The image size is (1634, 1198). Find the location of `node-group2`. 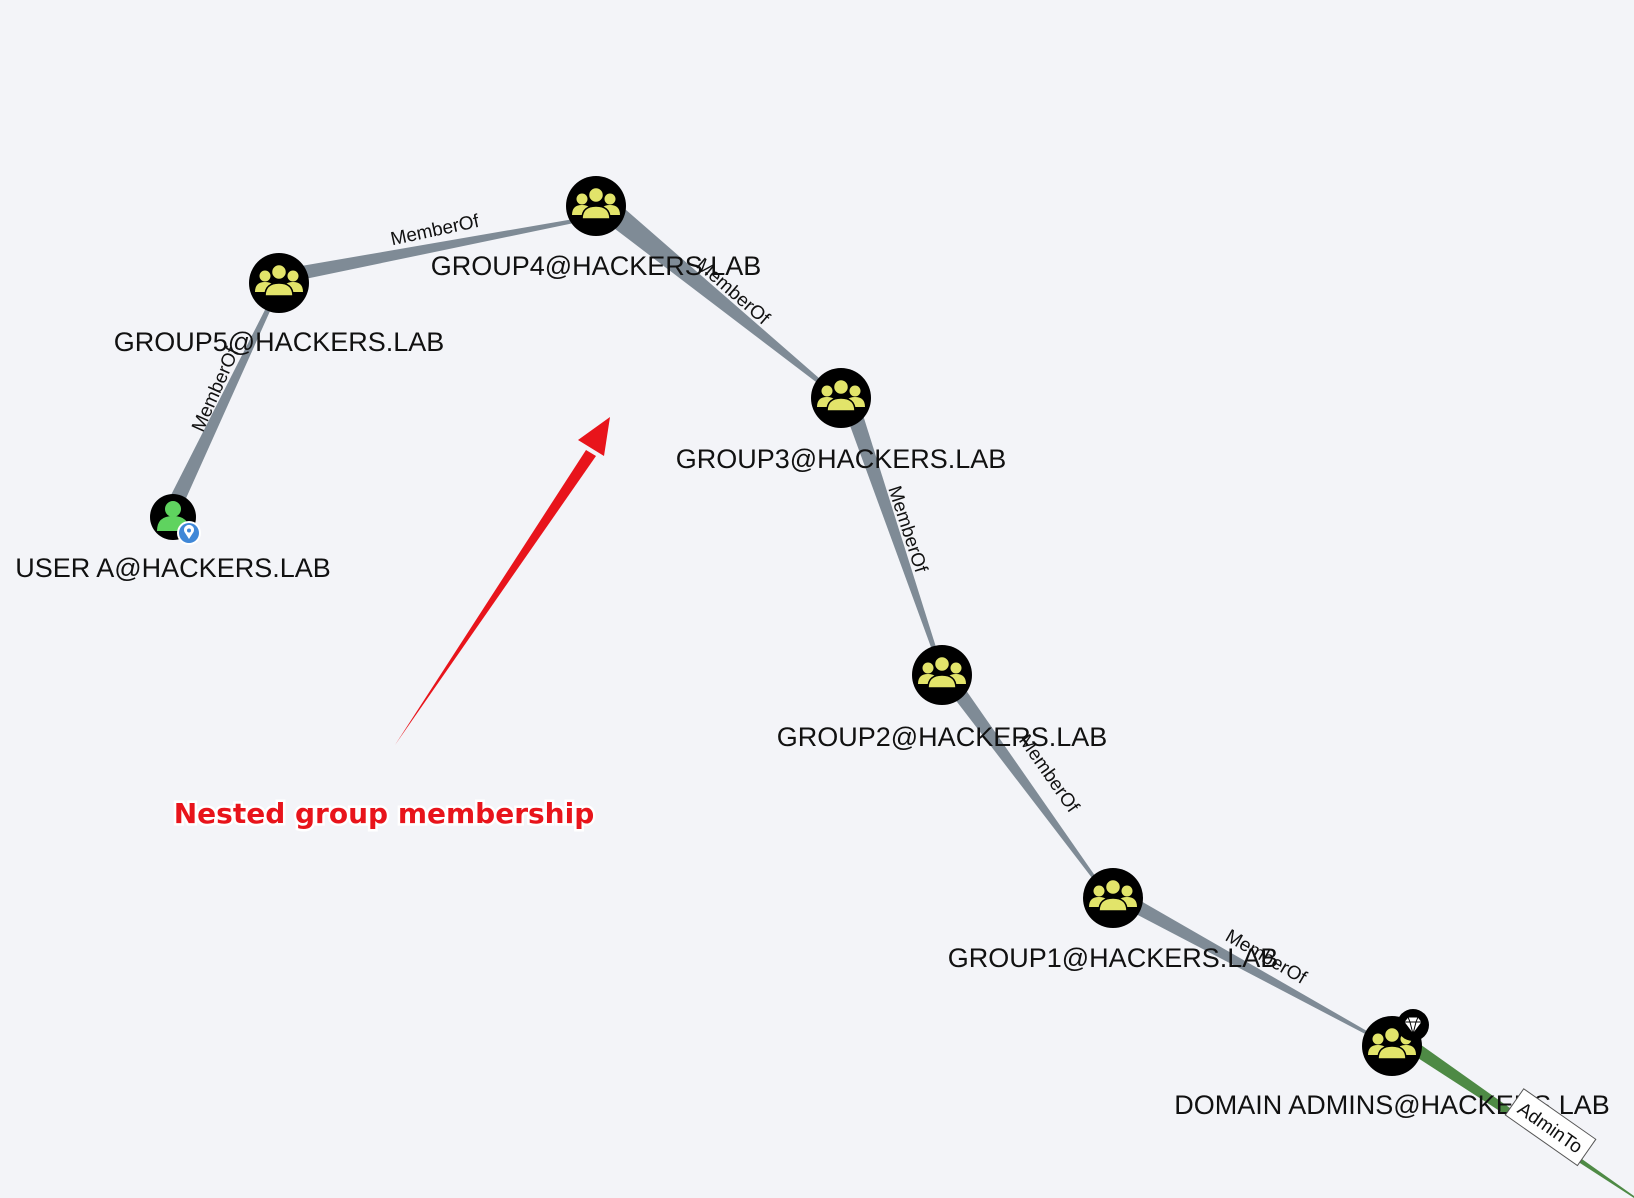

node-group2 is located at coordinates (942, 675).